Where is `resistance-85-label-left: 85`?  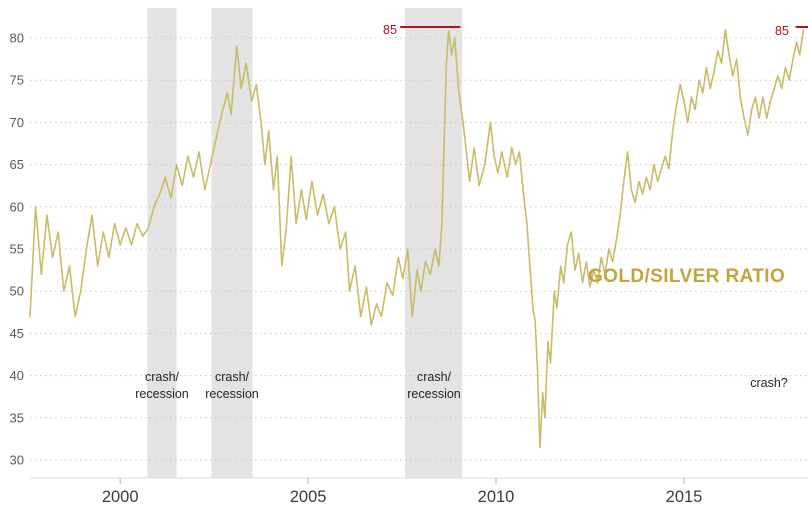 resistance-85-label-left: 85 is located at coordinates (390, 30).